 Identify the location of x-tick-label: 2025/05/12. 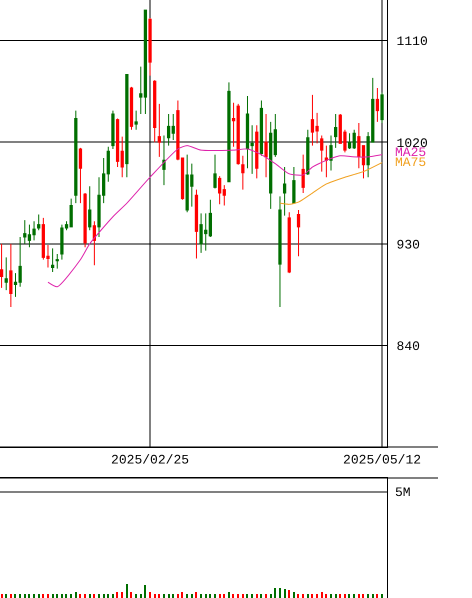
(382, 460).